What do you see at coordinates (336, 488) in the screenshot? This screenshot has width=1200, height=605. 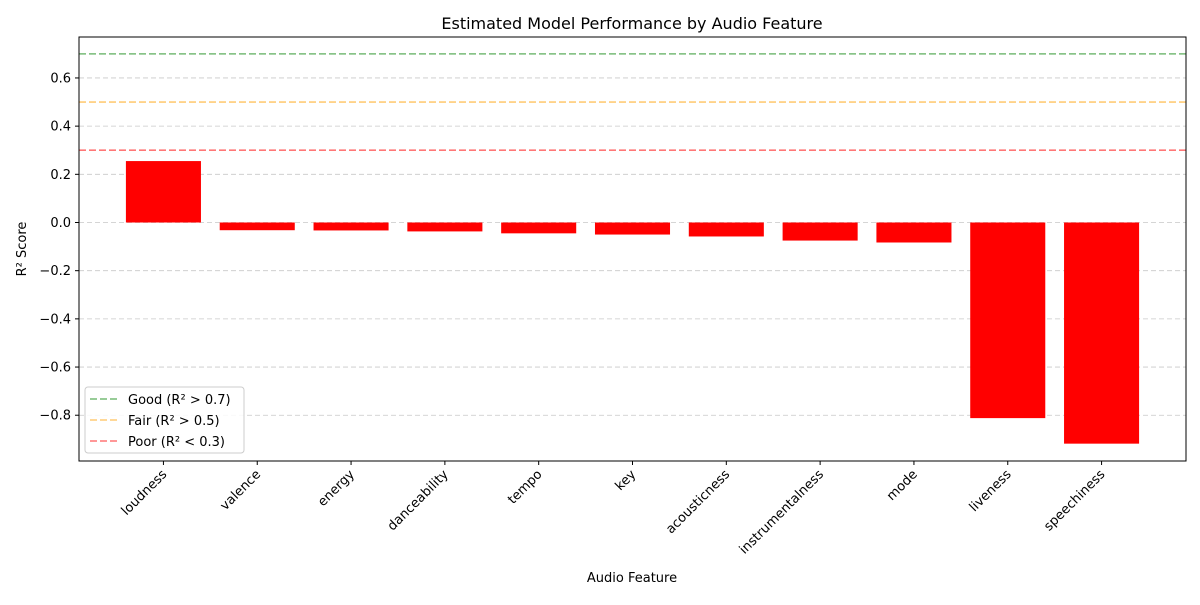 I see `x-tick-label: energy` at bounding box center [336, 488].